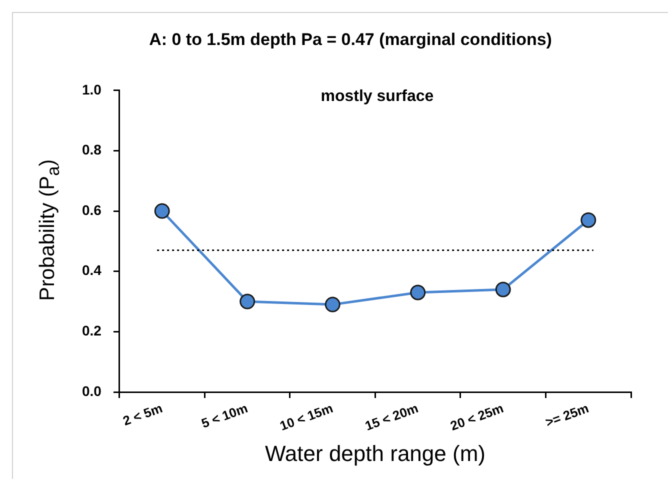 The height and width of the screenshot is (482, 671). Describe the element at coordinates (92, 150) in the screenshot. I see `y-tick-label: 0.8` at that location.